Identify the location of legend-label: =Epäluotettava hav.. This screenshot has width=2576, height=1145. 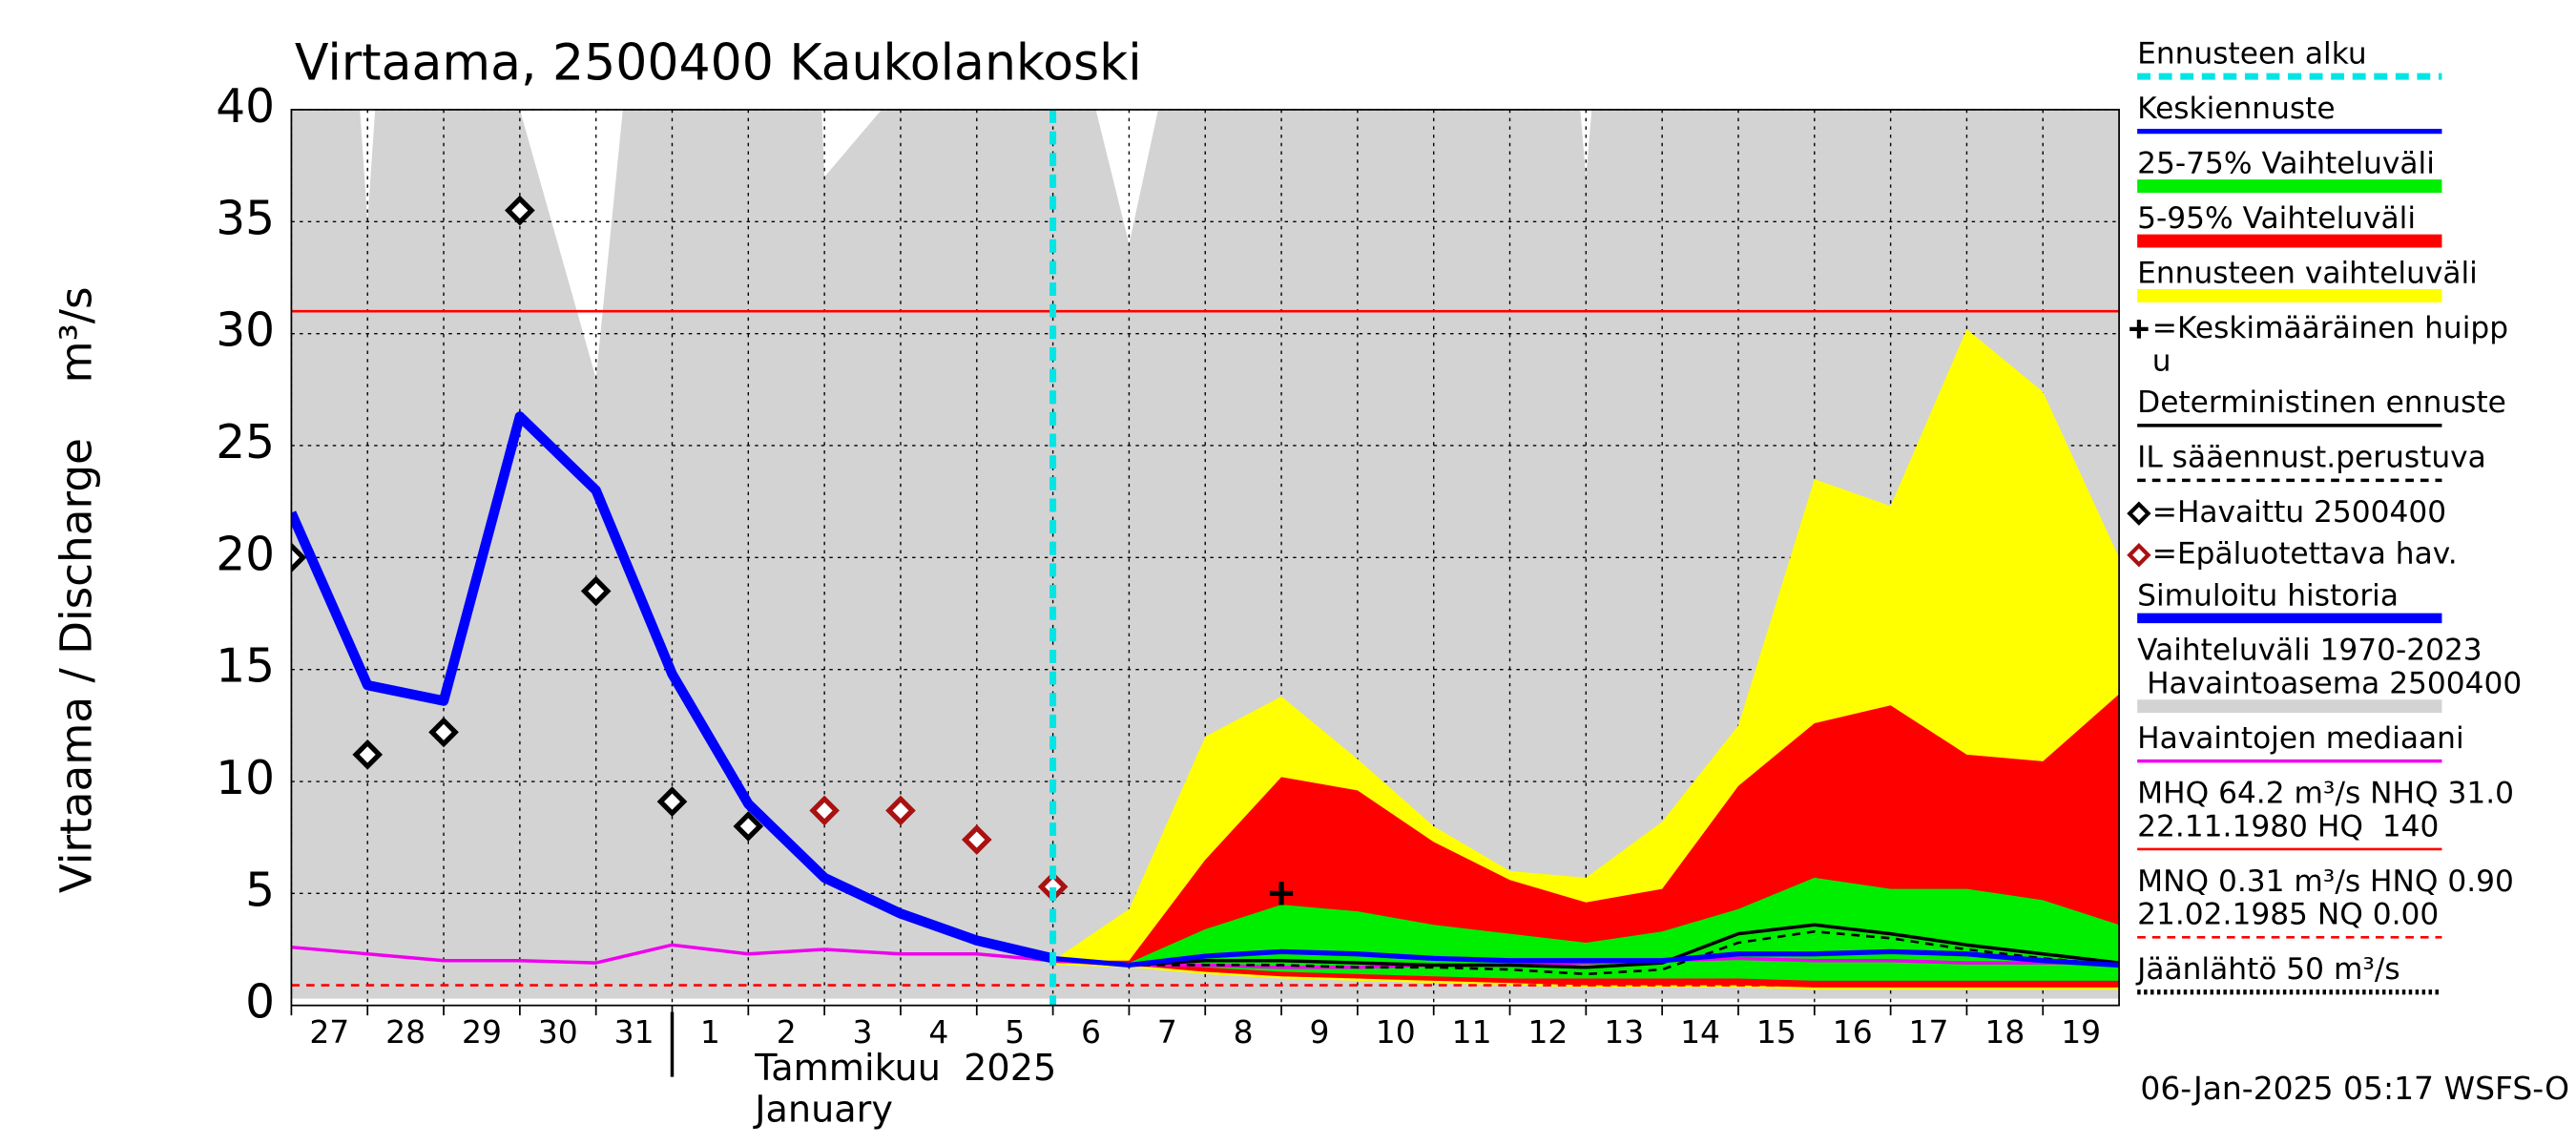
(2305, 555).